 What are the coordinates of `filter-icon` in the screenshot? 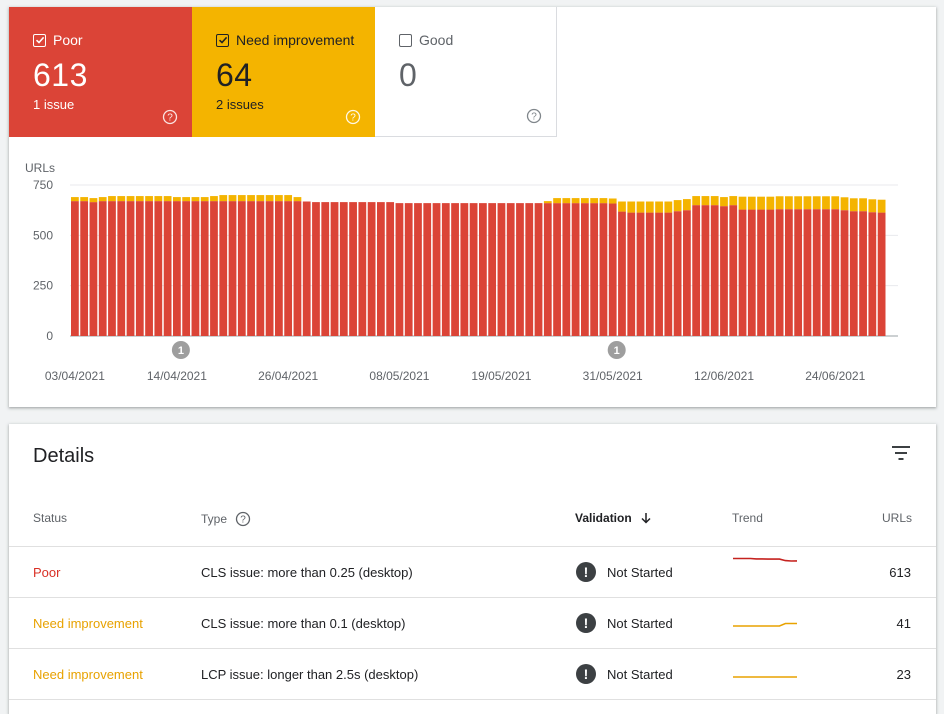 It's located at (901, 453).